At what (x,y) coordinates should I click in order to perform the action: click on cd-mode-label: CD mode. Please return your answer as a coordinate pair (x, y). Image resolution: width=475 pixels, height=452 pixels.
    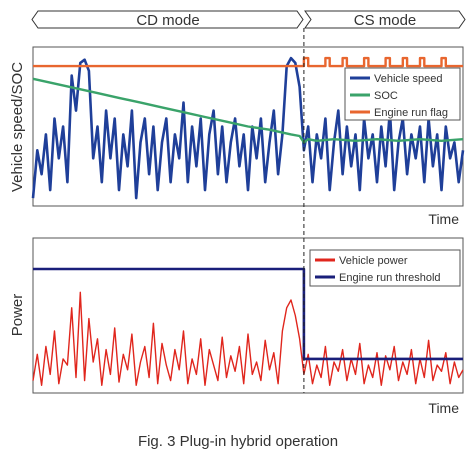
    Looking at the image, I should click on (167, 20).